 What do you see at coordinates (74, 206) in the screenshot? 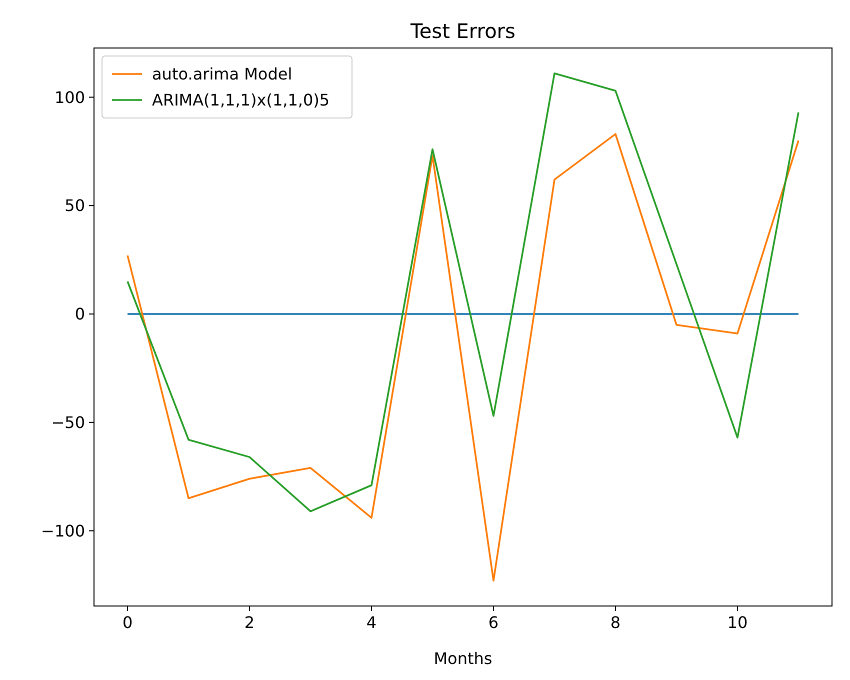
I see `y-tick-label: 50` at bounding box center [74, 206].